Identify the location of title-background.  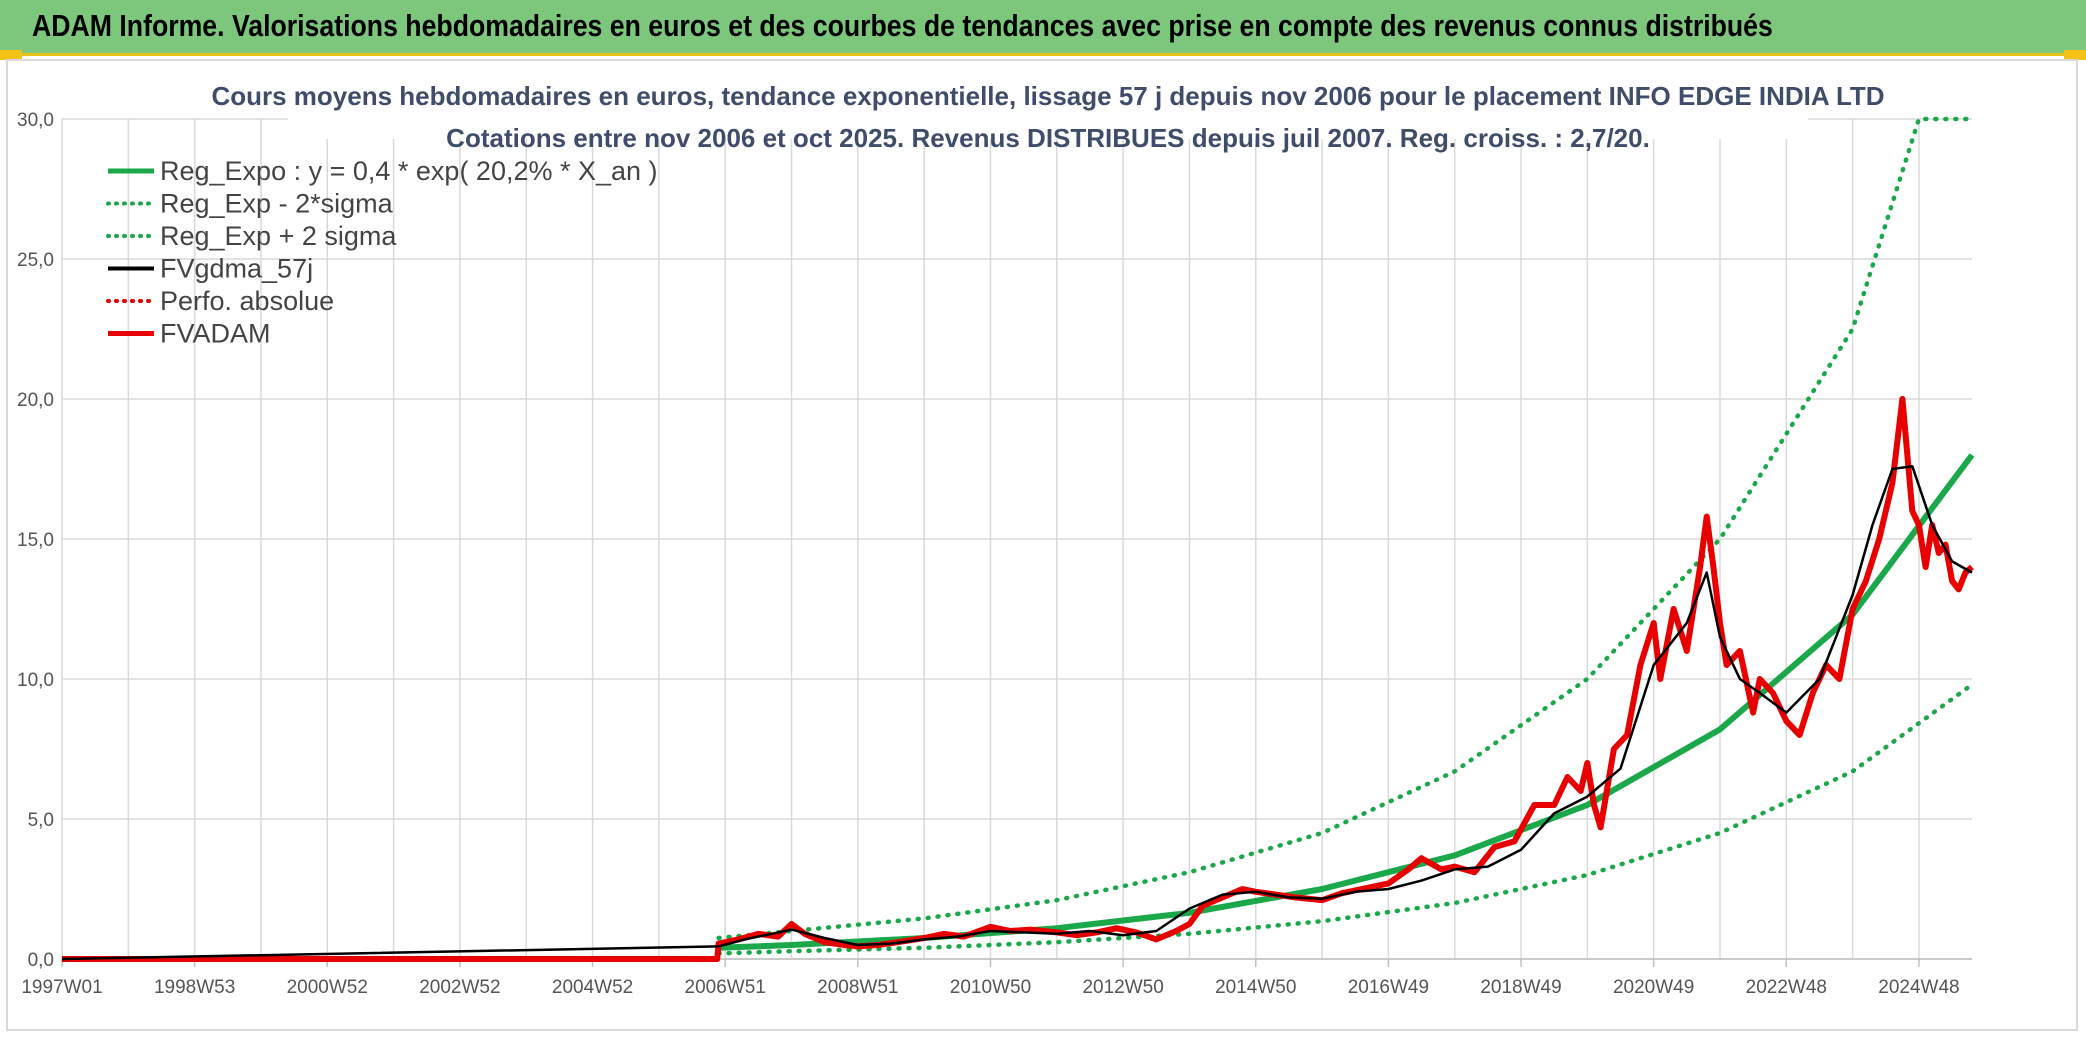
(1048, 104).